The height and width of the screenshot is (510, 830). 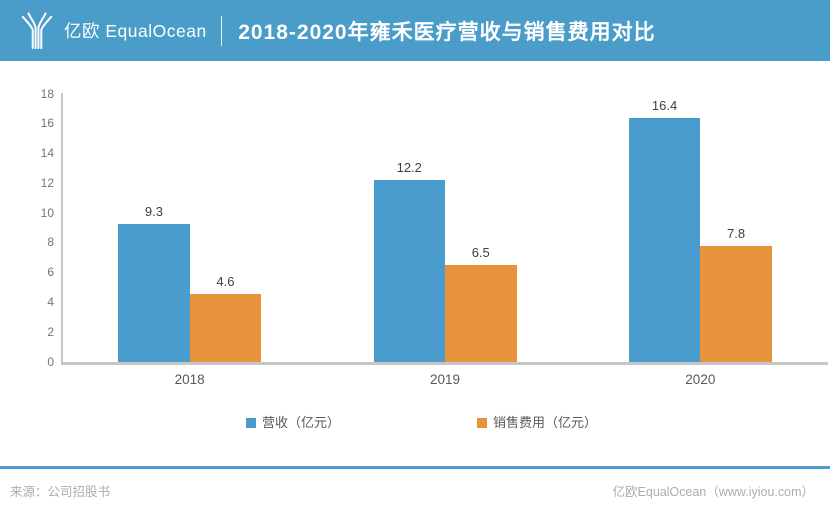 I want to click on legend-label-revenue: 营收（亿元）, so click(x=301, y=422).